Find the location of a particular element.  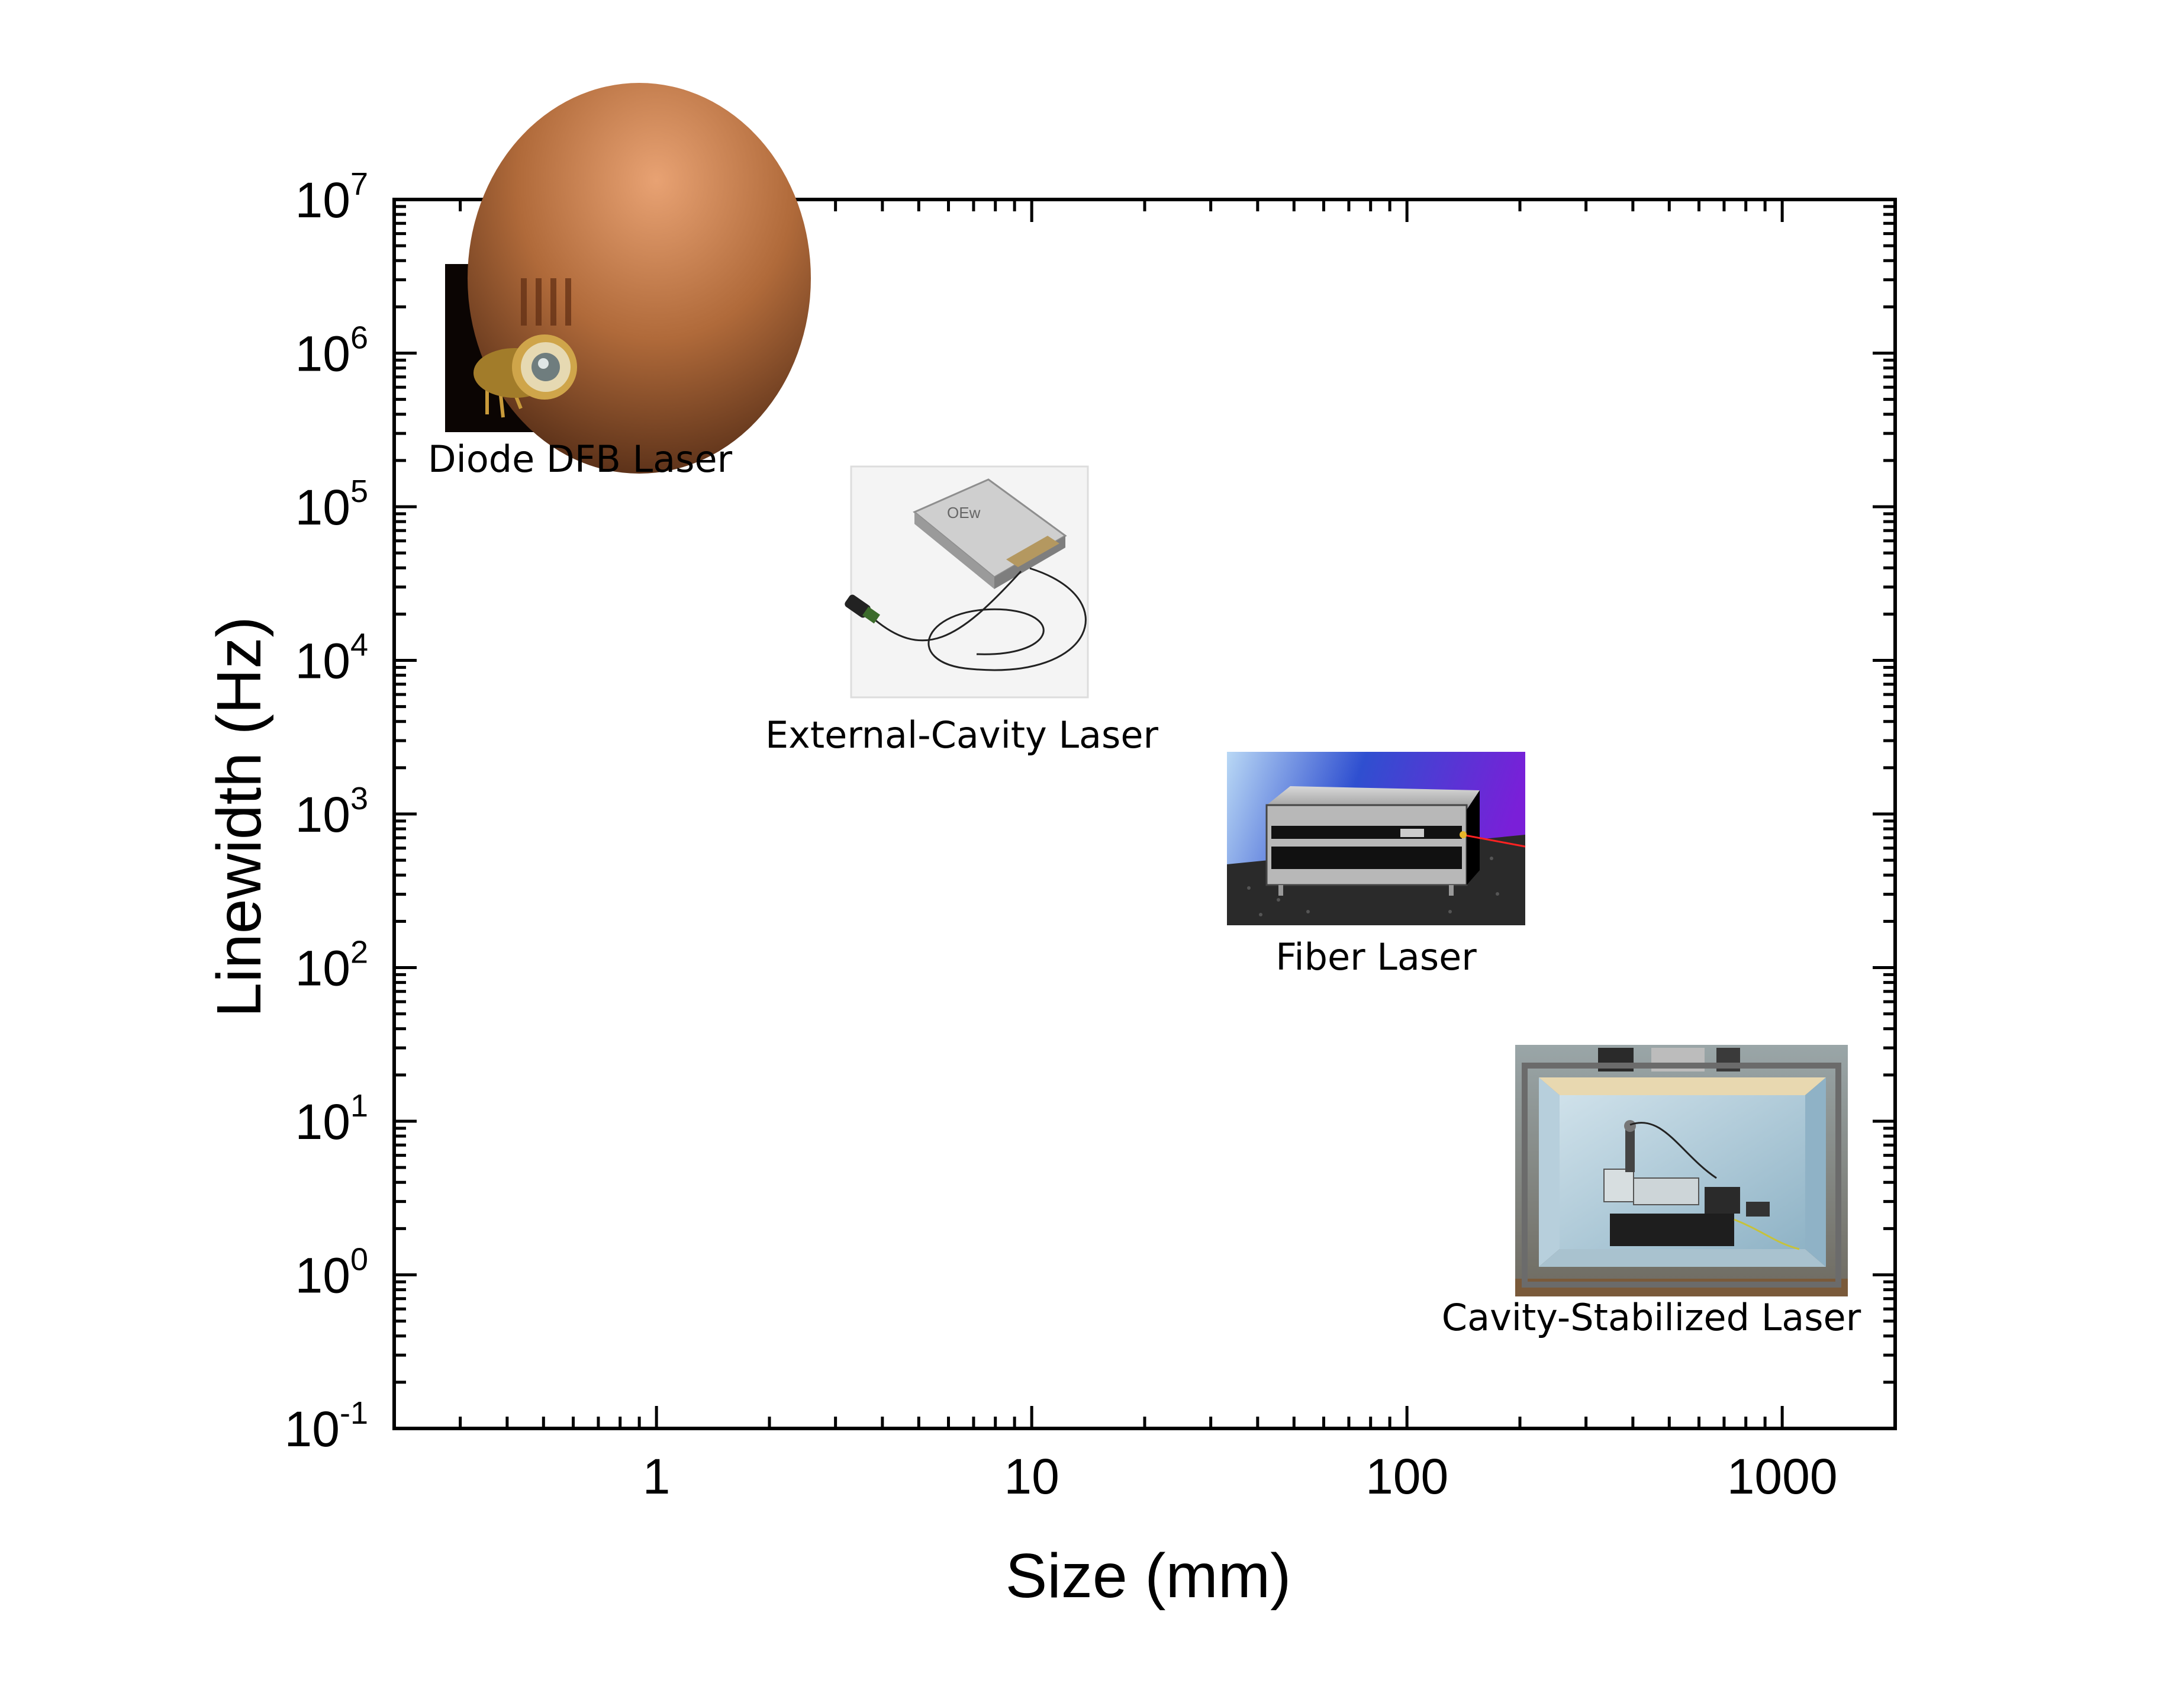

y-tick-label: 10⁶ is located at coordinates (331, 351).